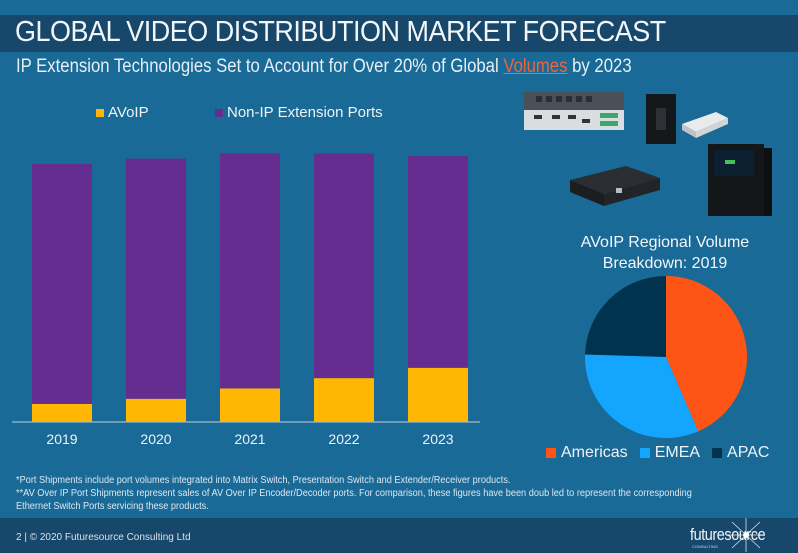 This screenshot has height=553, width=798. Describe the element at coordinates (156, 410) in the screenshot. I see `bar-avoip-2020` at that location.